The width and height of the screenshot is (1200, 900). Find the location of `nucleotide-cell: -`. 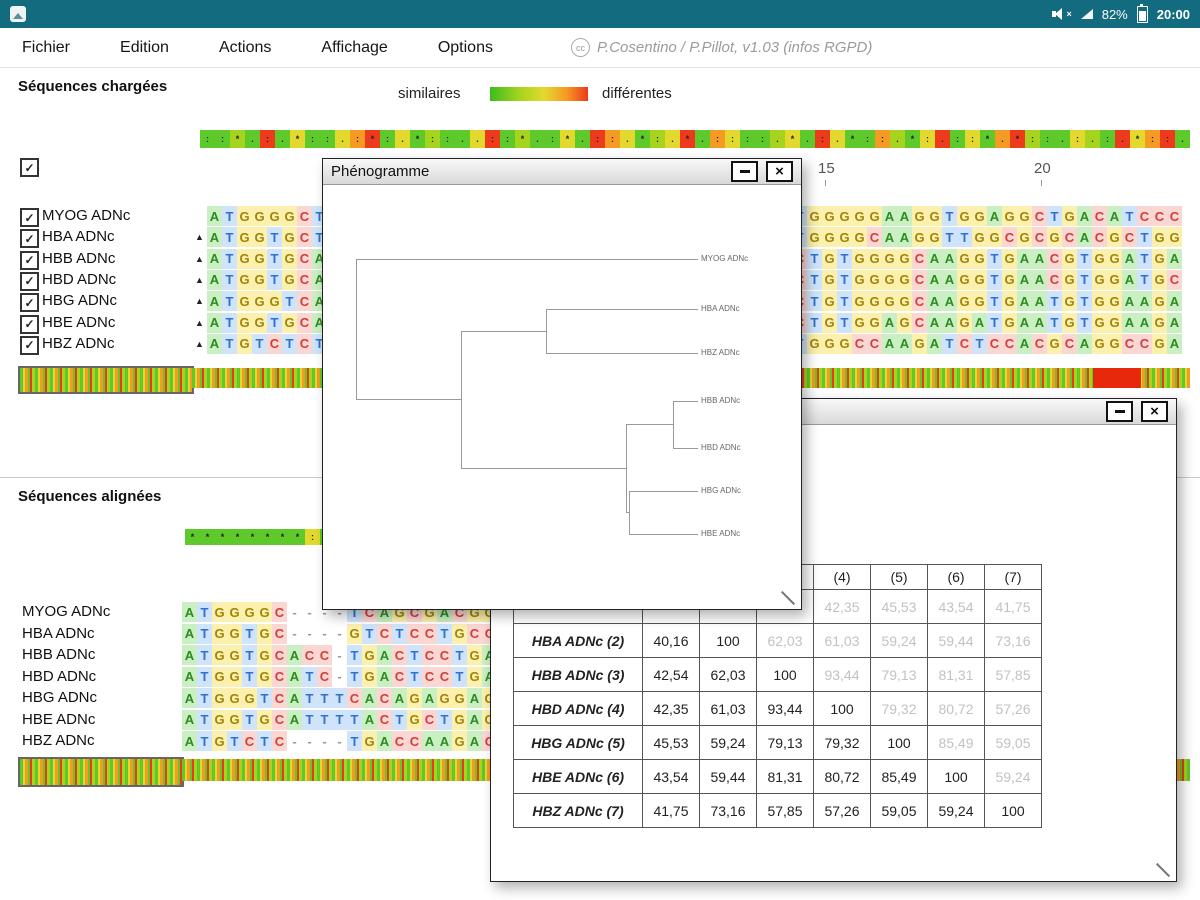

nucleotide-cell: - is located at coordinates (339, 676).